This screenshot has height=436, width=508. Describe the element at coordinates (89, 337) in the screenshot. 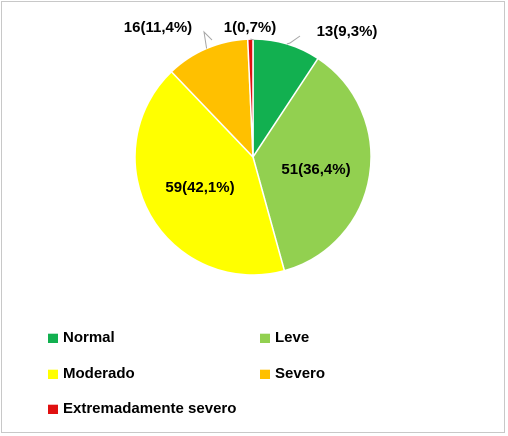

I see `legend-label: Normal` at that location.